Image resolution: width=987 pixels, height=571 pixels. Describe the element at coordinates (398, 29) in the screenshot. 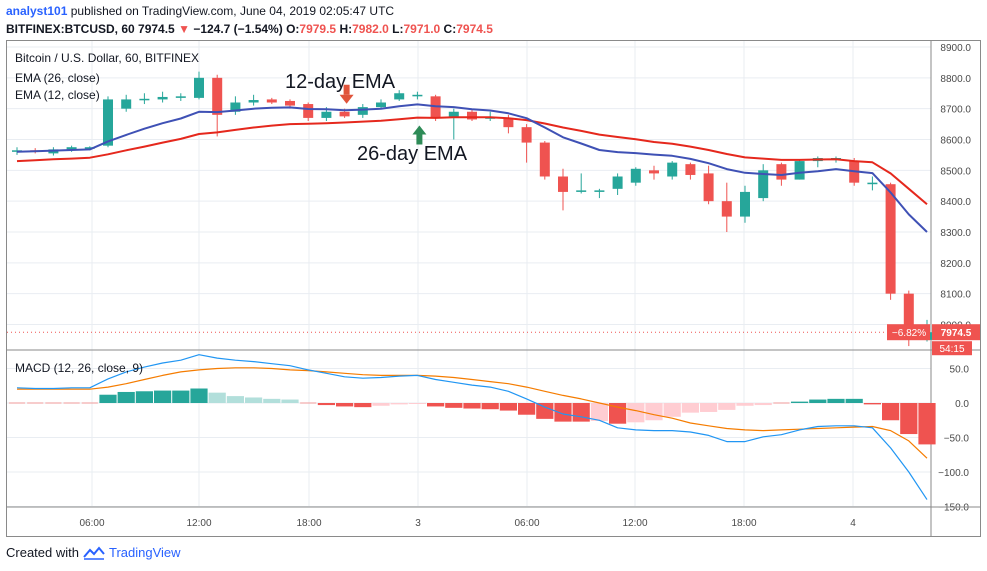

I see `low-label: L:` at that location.